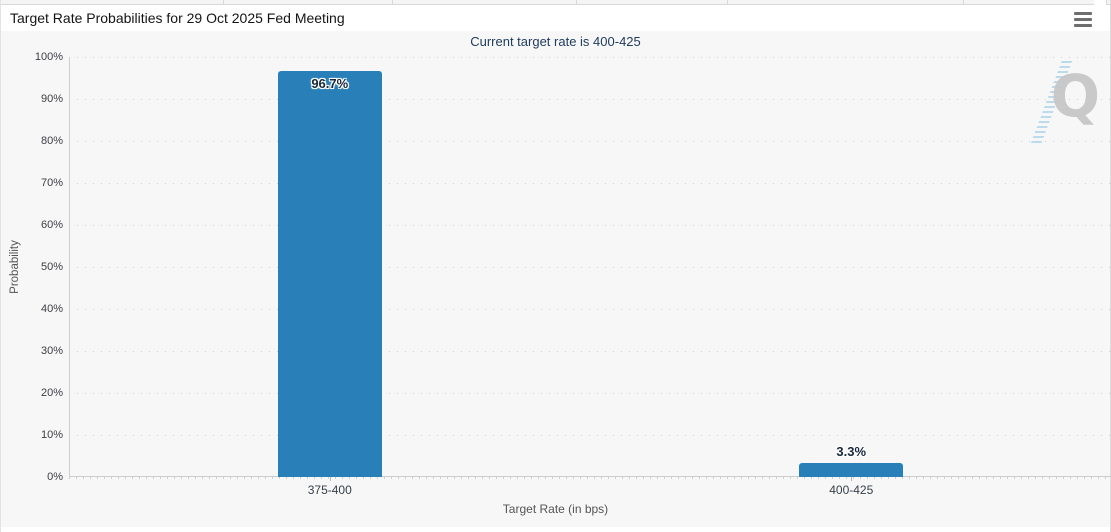  Describe the element at coordinates (32, 267) in the screenshot. I see `y-axis-labels: 0% 10% 20% 30% 40% 50% 60% 70% 80% 90% 100%` at that location.